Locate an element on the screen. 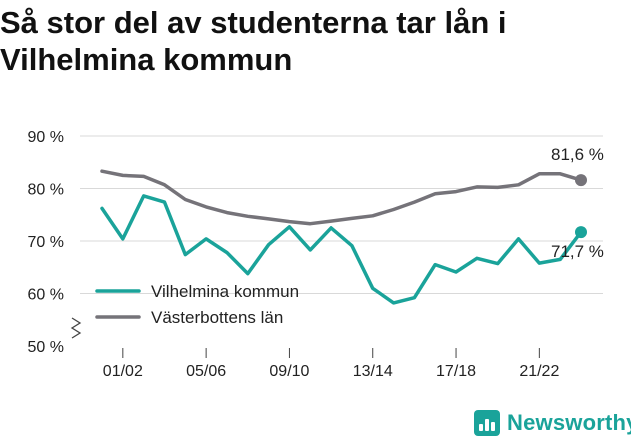  x-tick-label: 17/18 is located at coordinates (456, 371).